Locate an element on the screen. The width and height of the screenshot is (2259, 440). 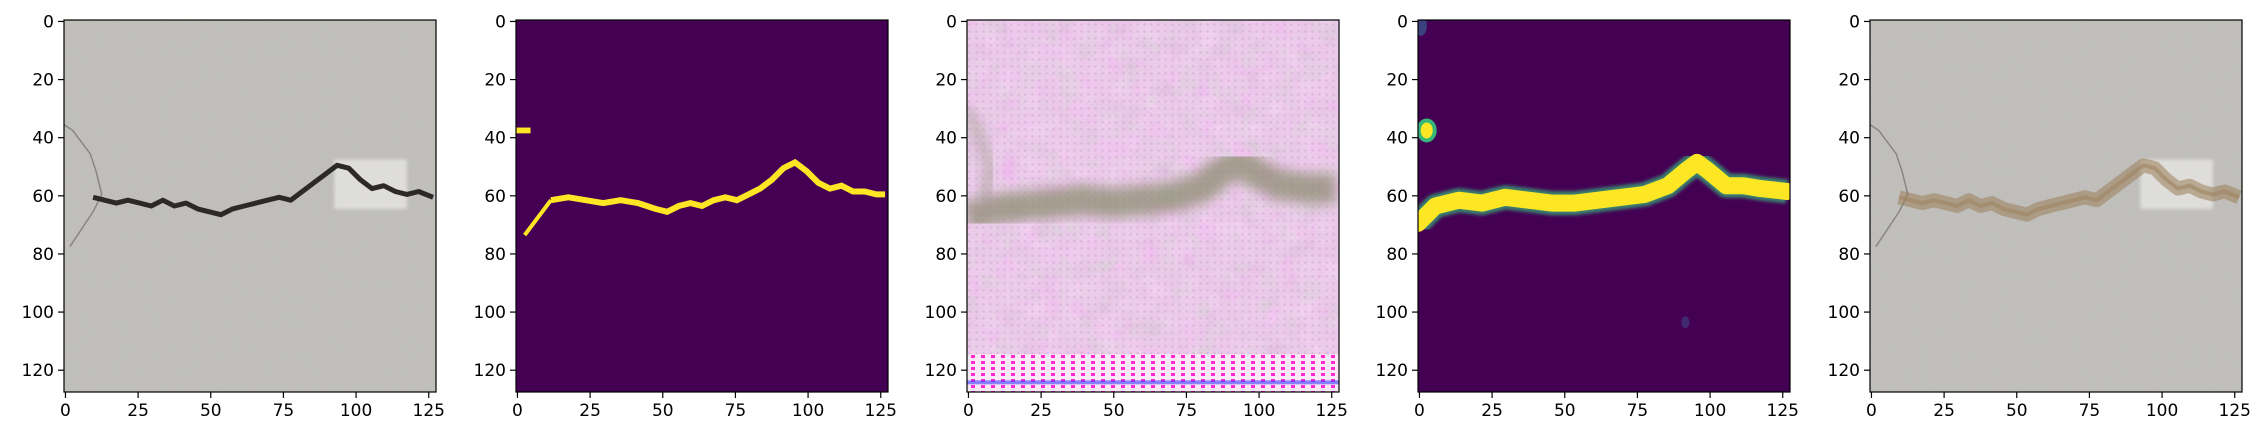
overlay-image is located at coordinates (2056, 206).